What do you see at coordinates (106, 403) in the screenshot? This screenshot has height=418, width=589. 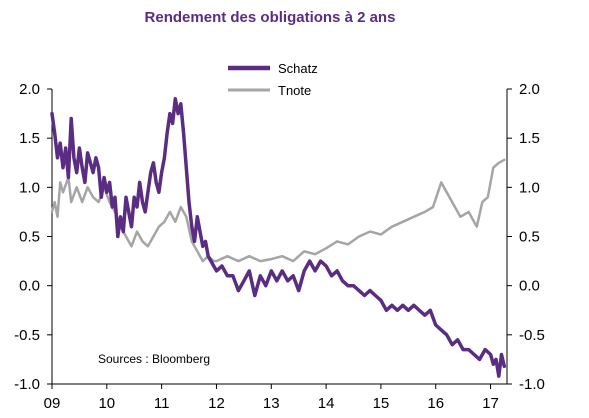 I see `x-tick-label: 10` at bounding box center [106, 403].